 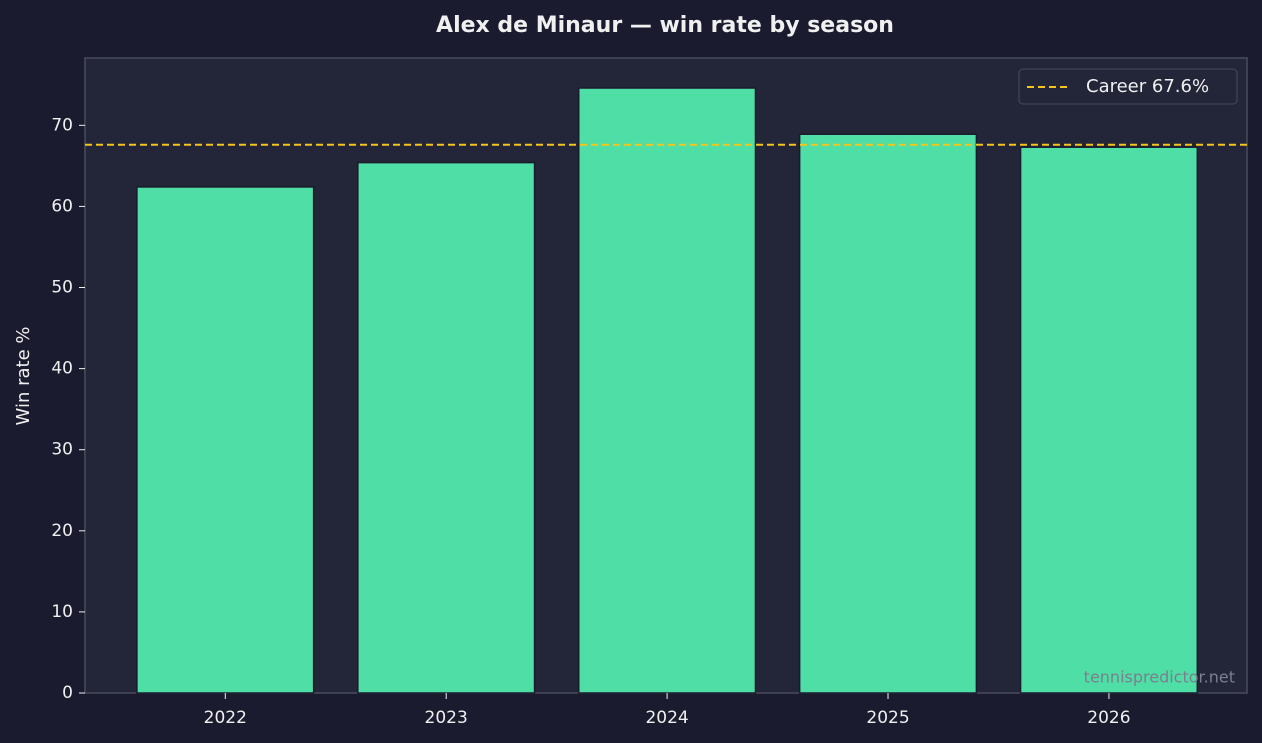 I want to click on legend-box, so click(x=1128, y=86).